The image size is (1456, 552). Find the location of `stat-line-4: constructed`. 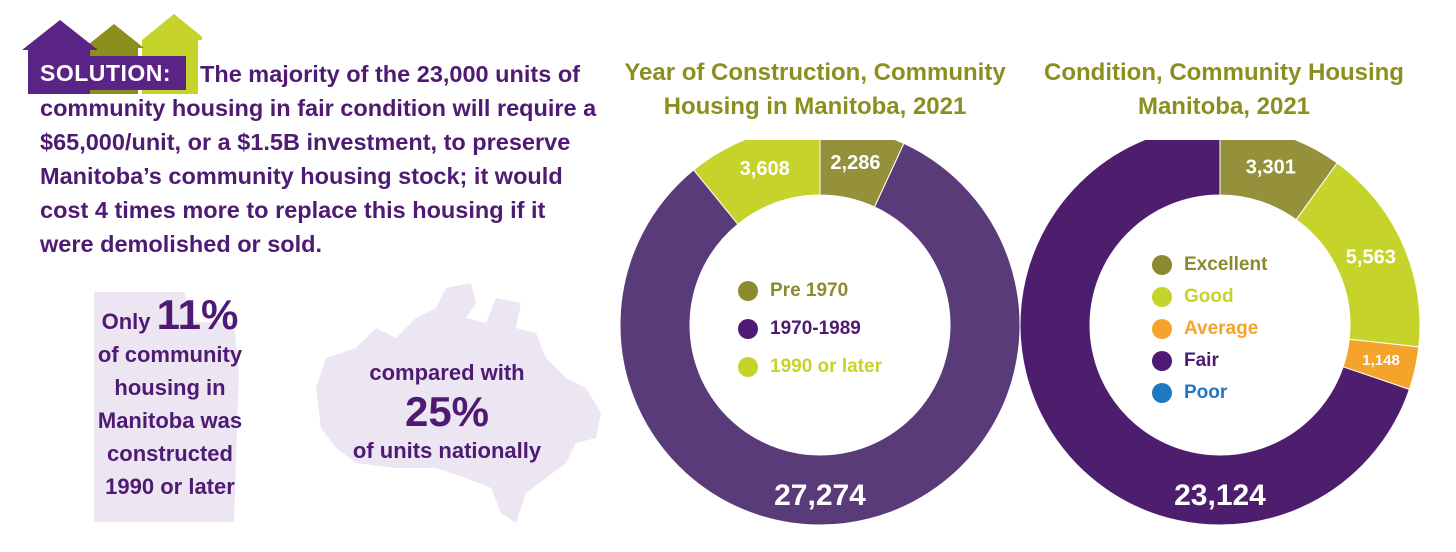

stat-line-4: constructed is located at coordinates (170, 453).